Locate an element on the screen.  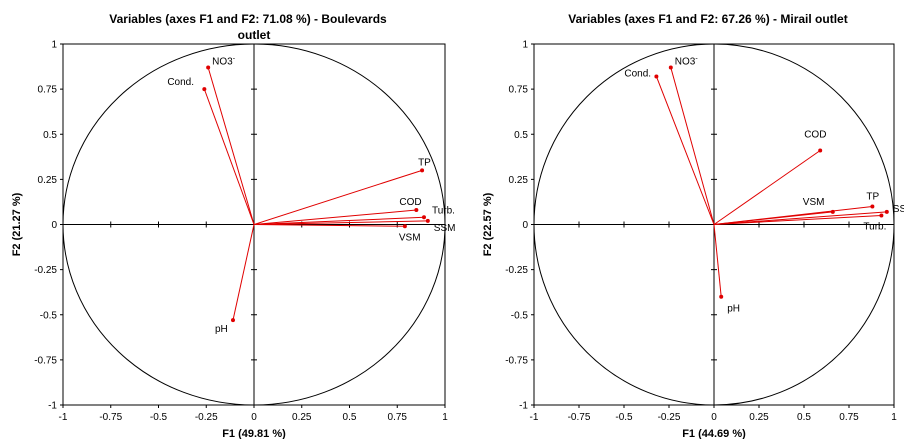
point-label-text: Cond. is located at coordinates (180, 82).